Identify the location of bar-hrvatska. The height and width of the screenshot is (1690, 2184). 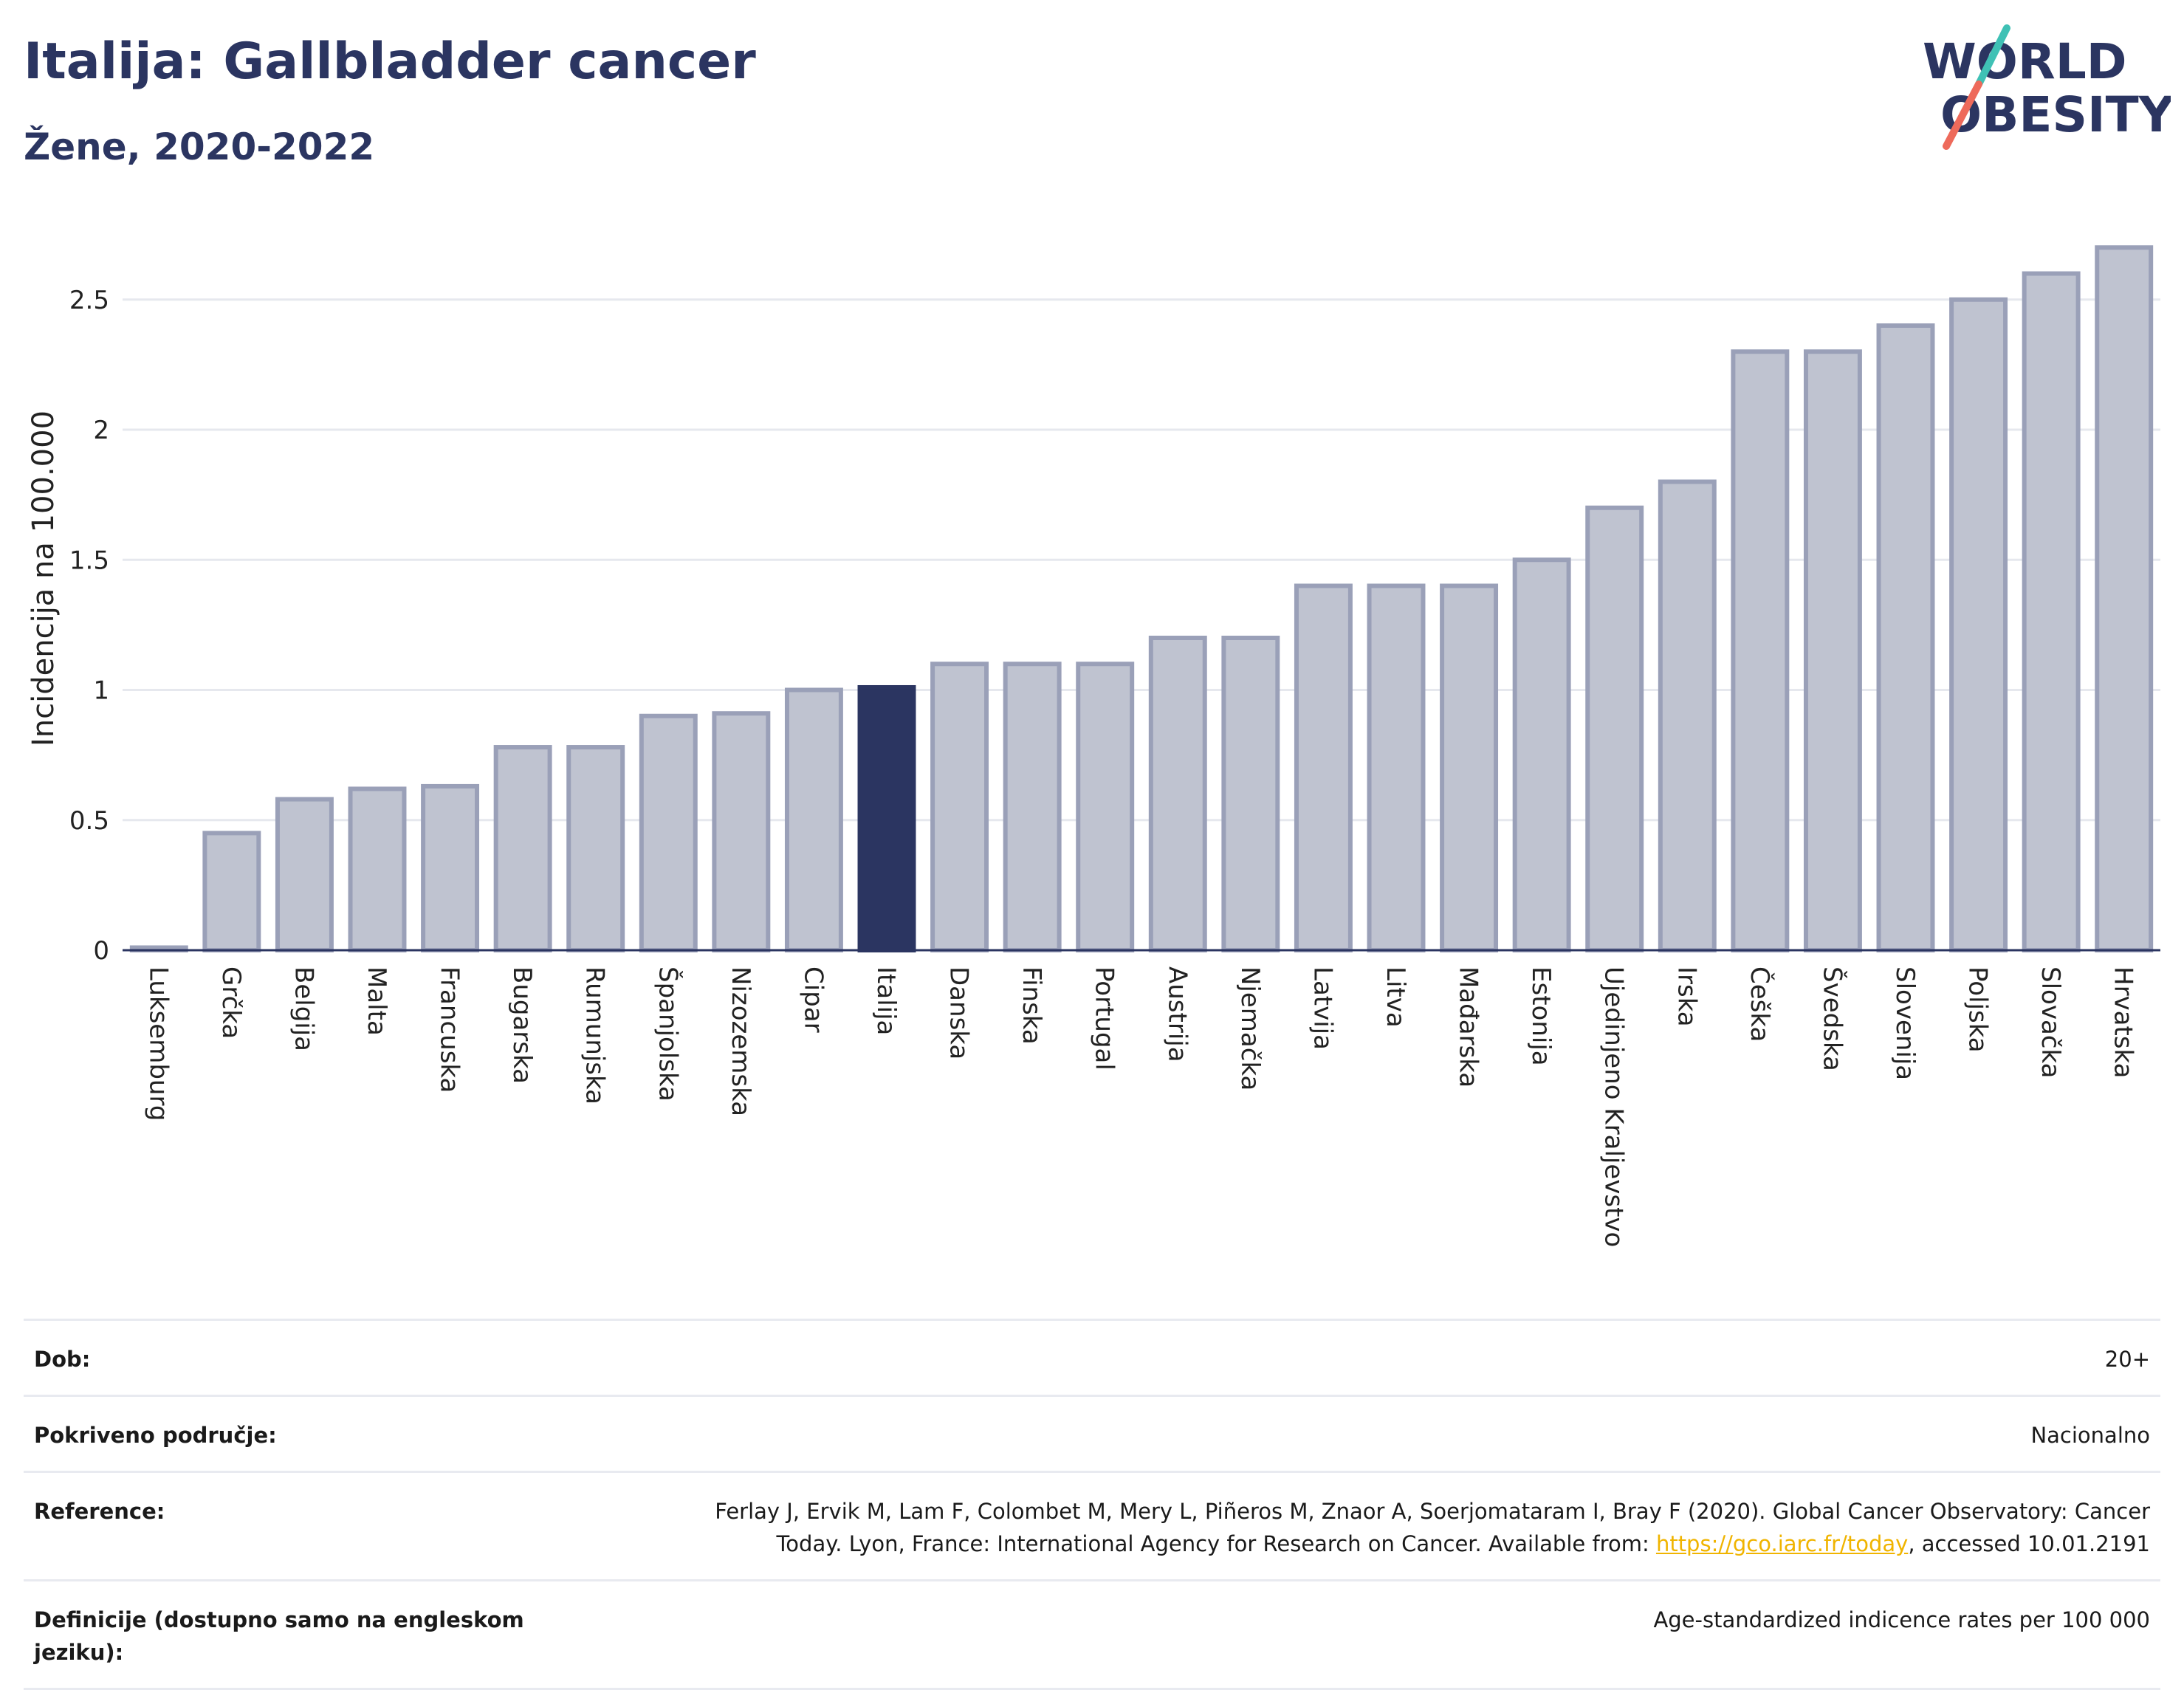
(2125, 598).